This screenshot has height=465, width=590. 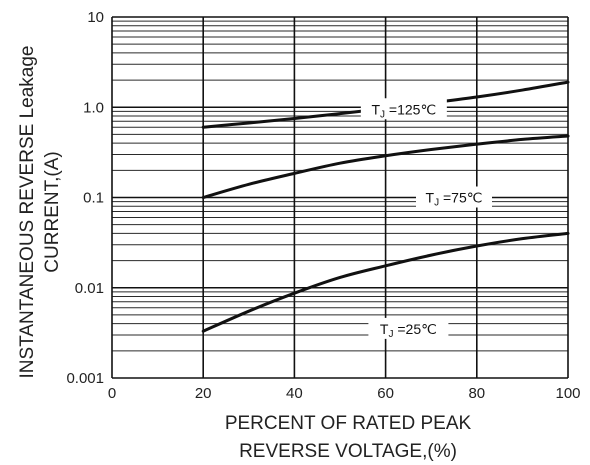 What do you see at coordinates (348, 451) in the screenshot?
I see `x-axis-title-line2: REVERSE VOLTAGE,(%)` at bounding box center [348, 451].